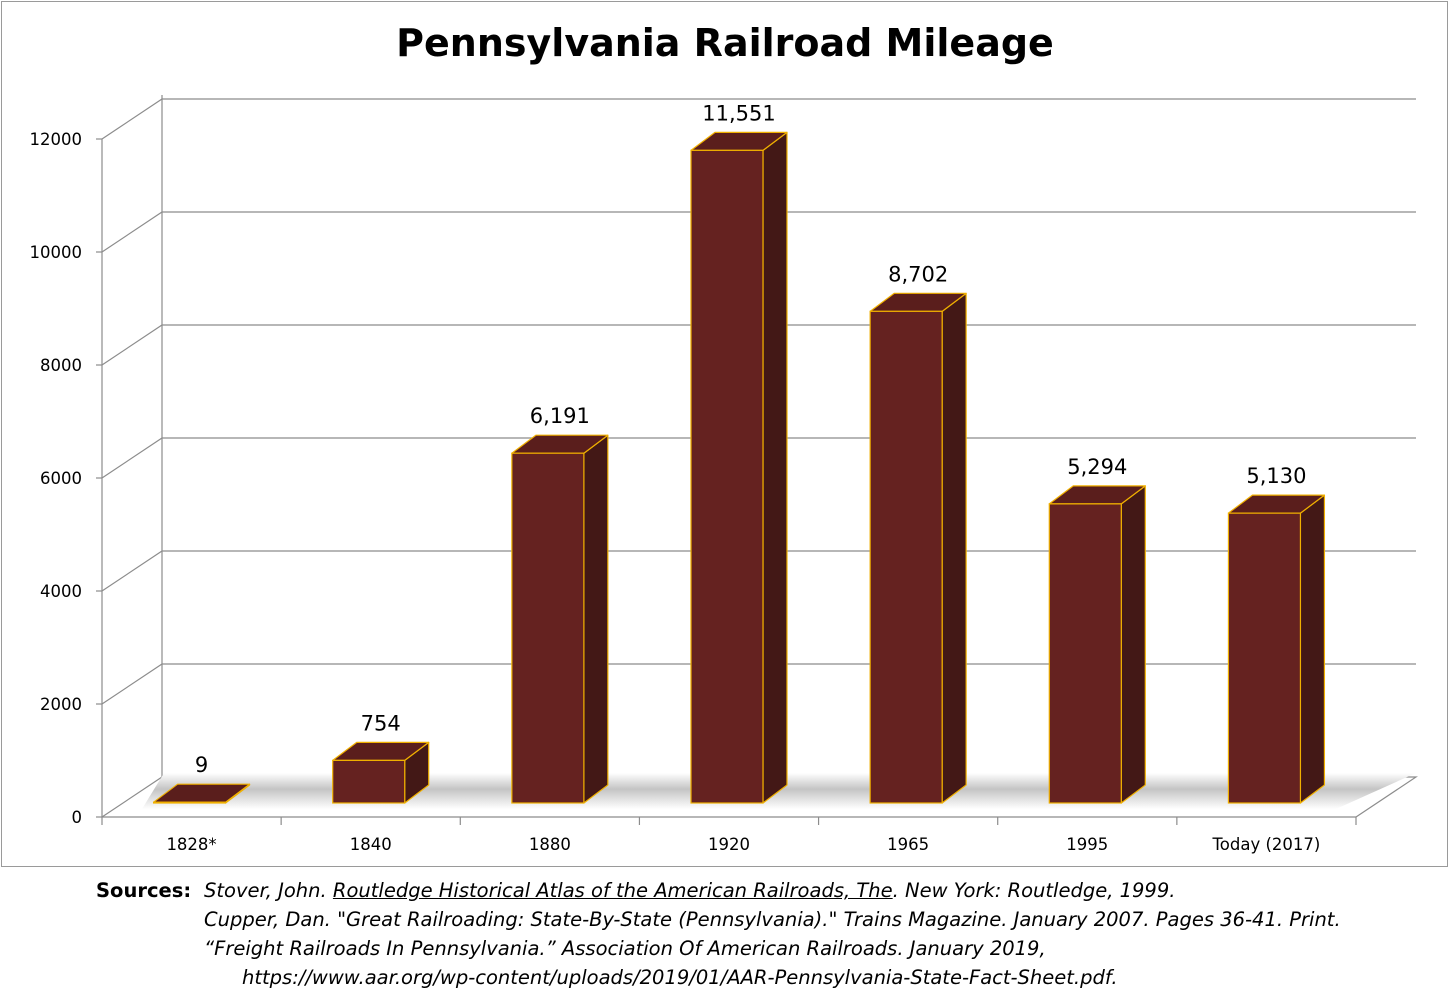 The image size is (1451, 1000). What do you see at coordinates (144, 890) in the screenshot?
I see `sources-label: Sources:` at bounding box center [144, 890].